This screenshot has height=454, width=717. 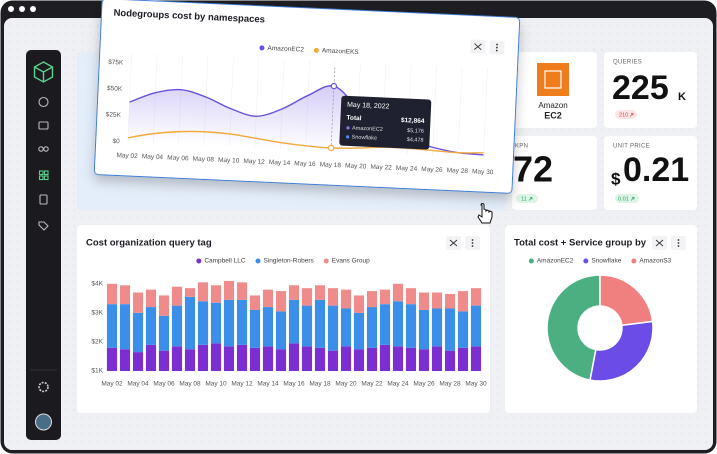 I want to click on badge-text: 0.01, so click(x=623, y=199).